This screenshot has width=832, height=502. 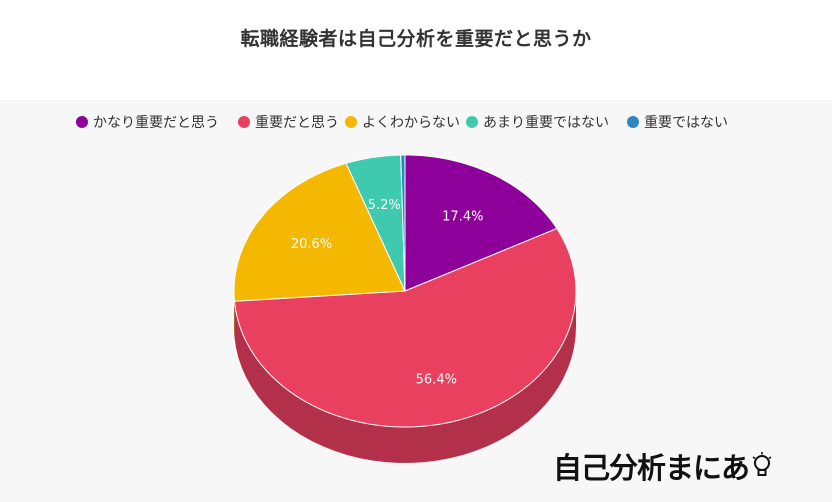 I want to click on legend-item-important: 重要だと思う, so click(x=288, y=122).